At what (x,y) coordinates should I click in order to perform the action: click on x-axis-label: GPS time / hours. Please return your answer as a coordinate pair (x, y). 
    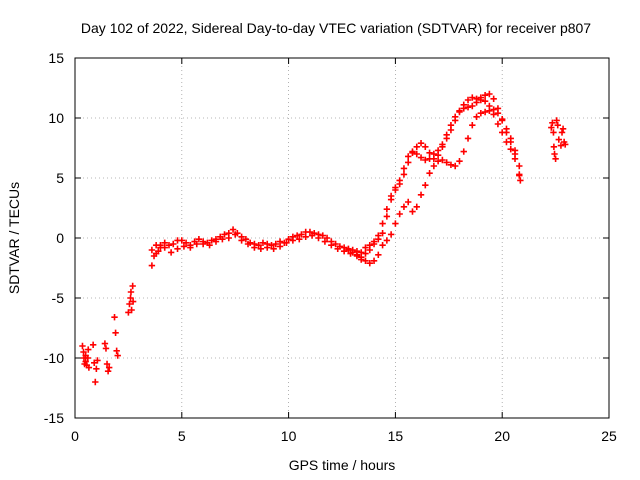
    Looking at the image, I should click on (342, 465).